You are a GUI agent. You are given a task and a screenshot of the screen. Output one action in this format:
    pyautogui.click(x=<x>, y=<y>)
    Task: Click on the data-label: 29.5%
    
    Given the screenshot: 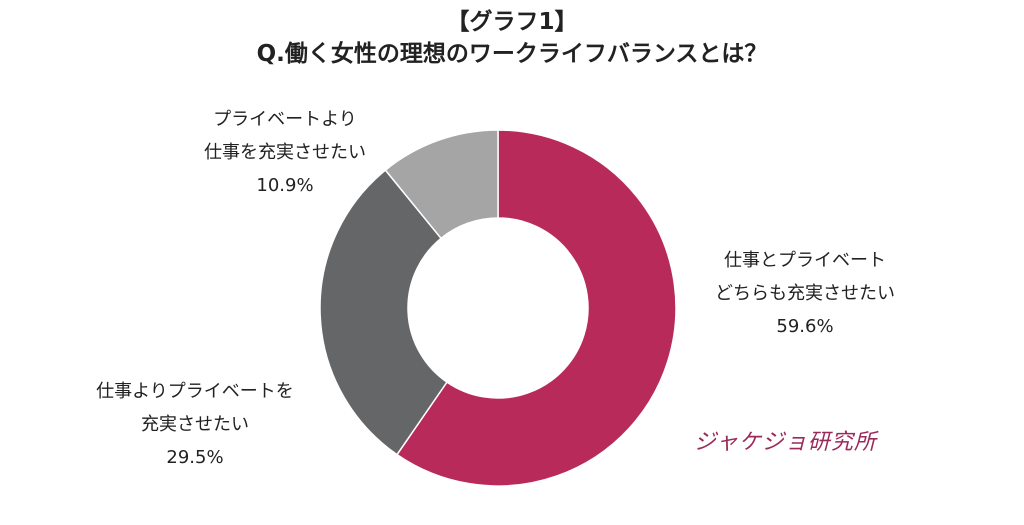 What is the action you would take?
    pyautogui.click(x=195, y=457)
    